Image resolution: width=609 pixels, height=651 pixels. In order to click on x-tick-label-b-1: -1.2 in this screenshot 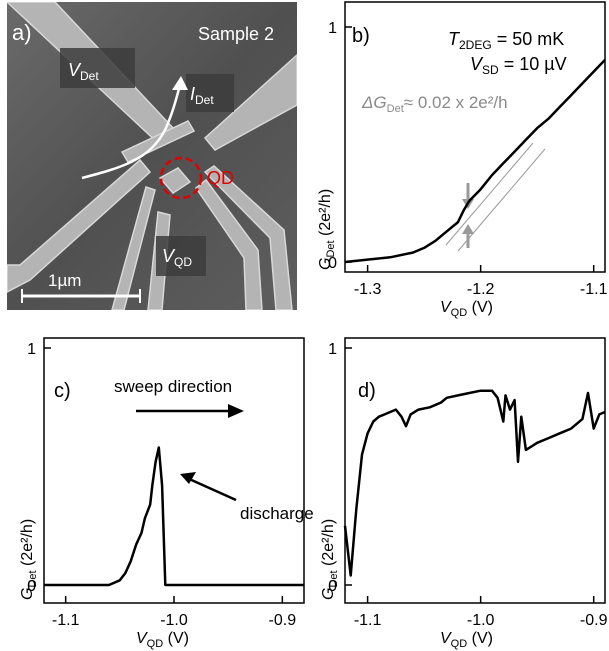, I will do `click(481, 289)`.